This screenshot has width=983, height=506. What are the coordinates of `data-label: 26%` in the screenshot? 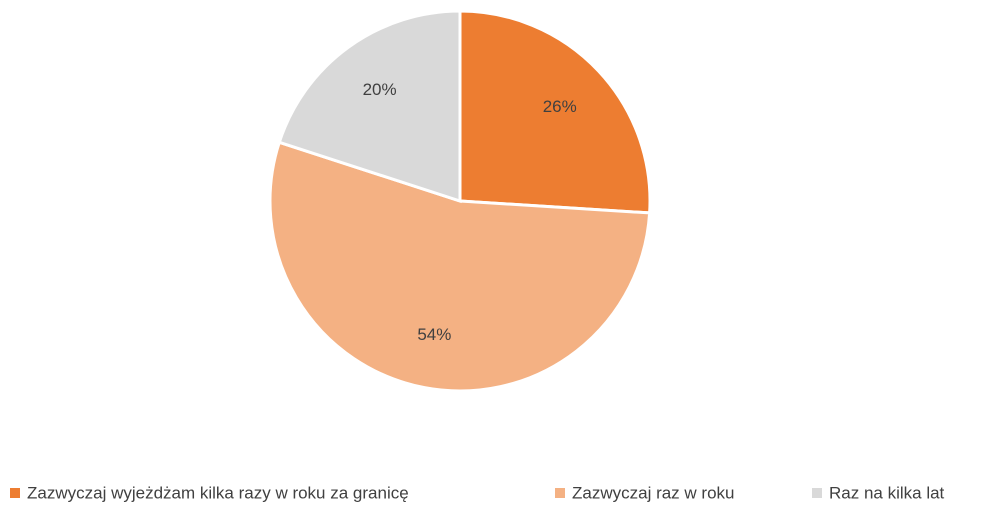 It's located at (560, 106).